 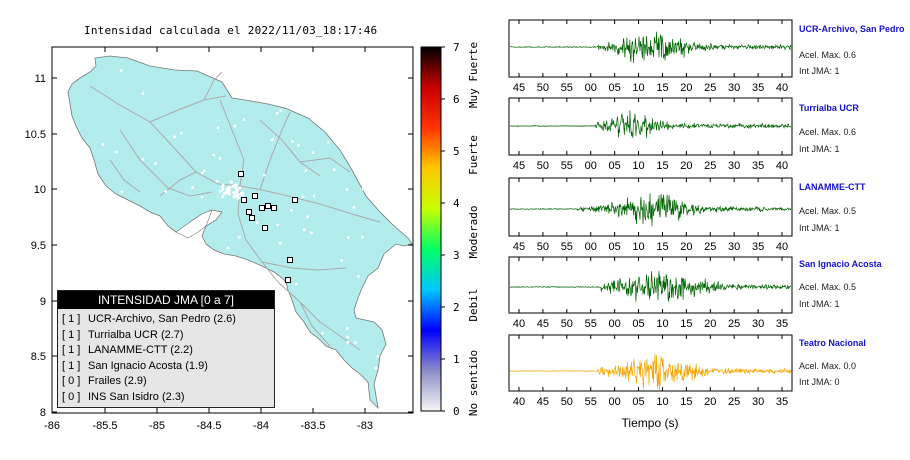 What do you see at coordinates (166, 320) in the screenshot?
I see `legend-row: [ 1 ] UCR-Archivo, San Pedro (2.6)` at bounding box center [166, 320].